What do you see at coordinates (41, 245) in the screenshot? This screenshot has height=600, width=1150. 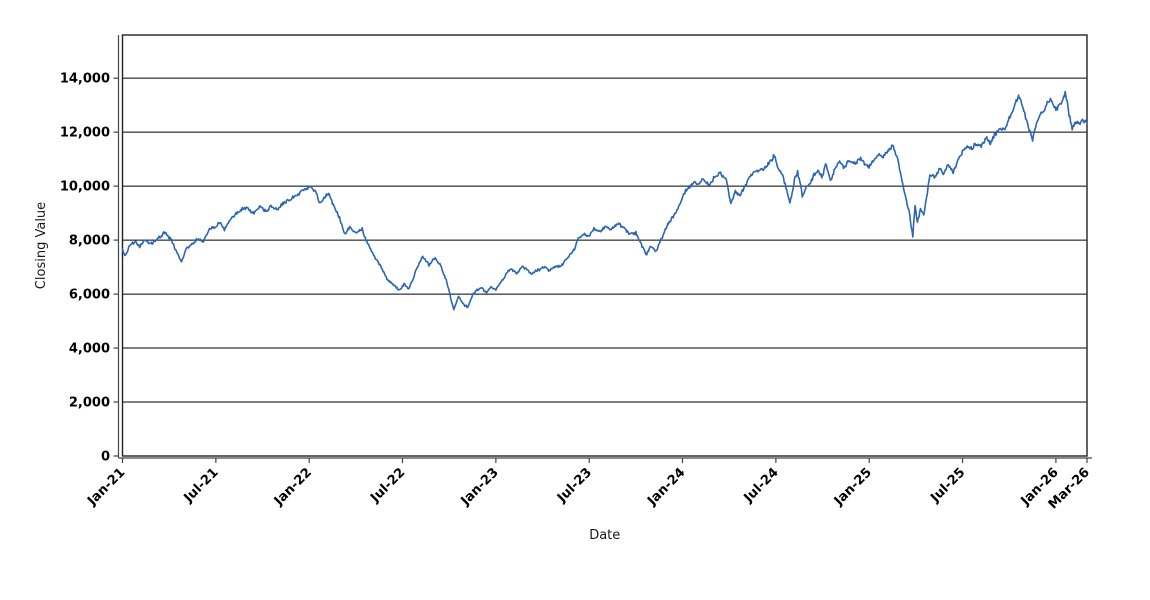 I see `y-axis-title: Closing Value` at bounding box center [41, 245].